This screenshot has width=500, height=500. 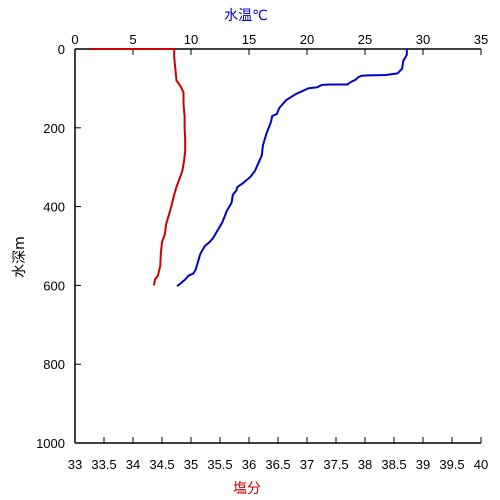 What do you see at coordinates (54, 207) in the screenshot?
I see `y-tick-label: 400` at bounding box center [54, 207].